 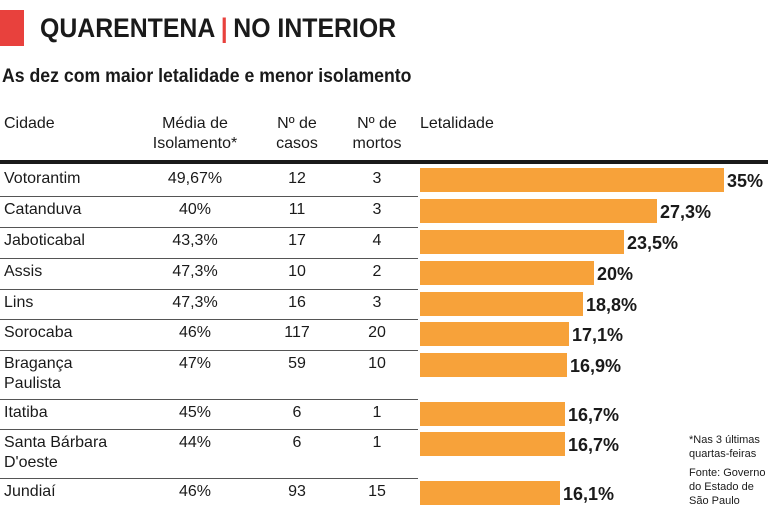 I want to click on bar-value-label: 18,8%, so click(x=612, y=305).